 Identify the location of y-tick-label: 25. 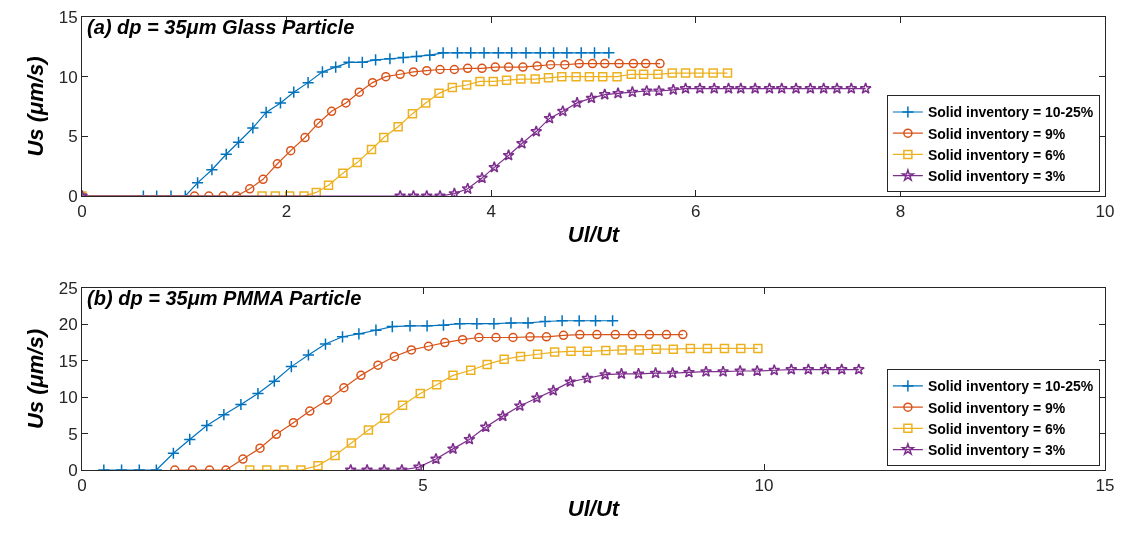
(68, 288).